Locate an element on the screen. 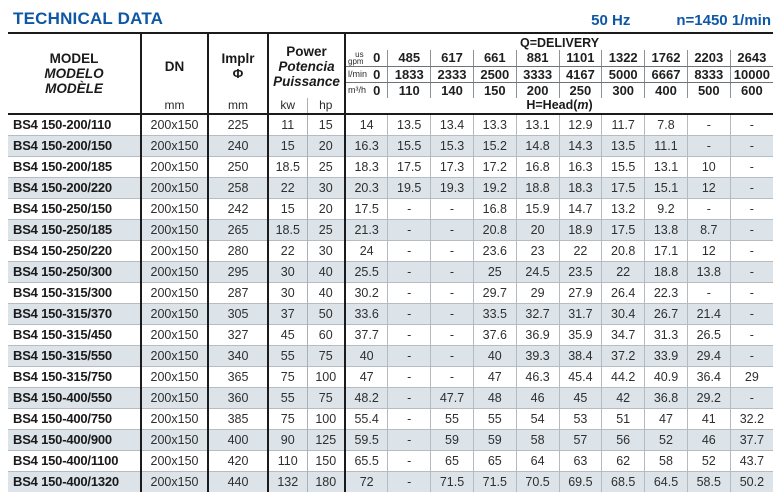  head-value-cell: 44.2 is located at coordinates (623, 376).